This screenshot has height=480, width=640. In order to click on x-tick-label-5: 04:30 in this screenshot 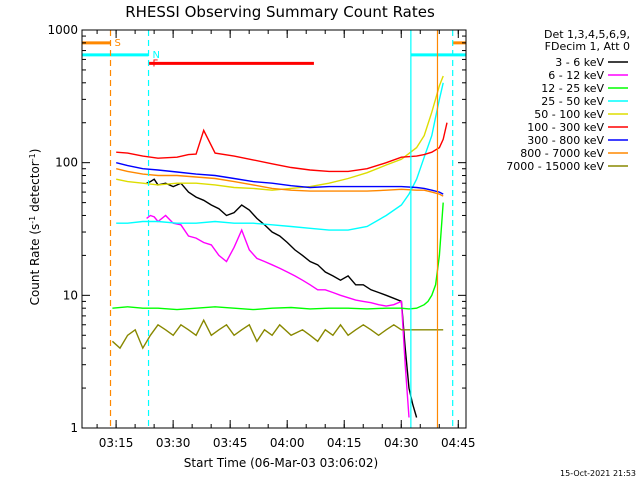, I will do `click(401, 443)`.